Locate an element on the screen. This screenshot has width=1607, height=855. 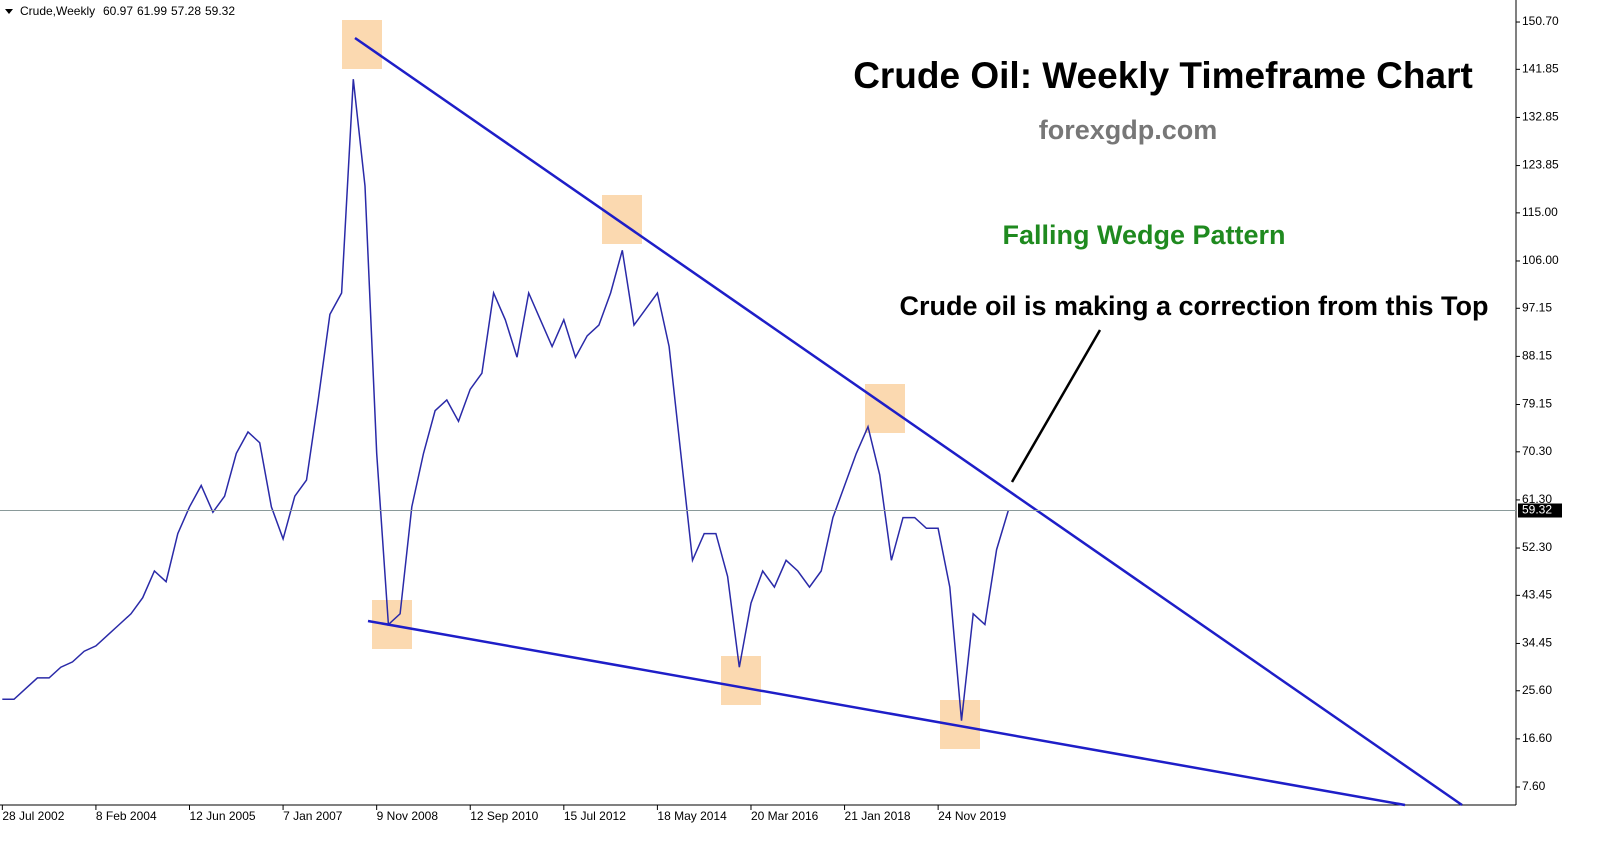
current-price-box is located at coordinates (1540, 510).